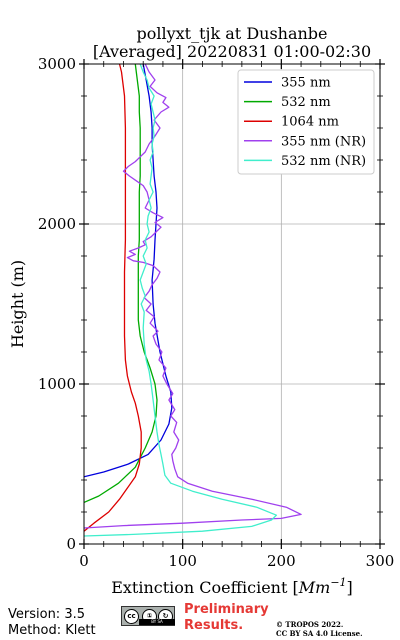 This screenshot has height=640, width=400. What do you see at coordinates (281, 561) in the screenshot?
I see `x-tick-label: 200` at bounding box center [281, 561].